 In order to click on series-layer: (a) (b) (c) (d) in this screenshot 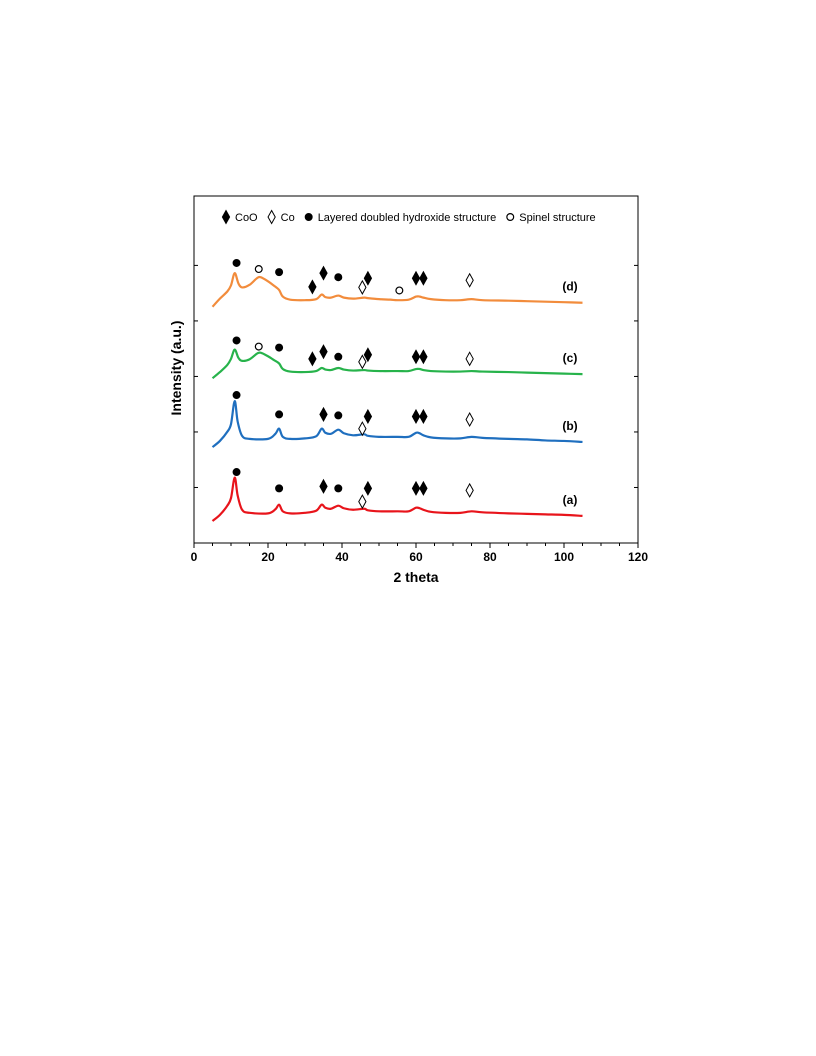, I will do `click(397, 397)`.